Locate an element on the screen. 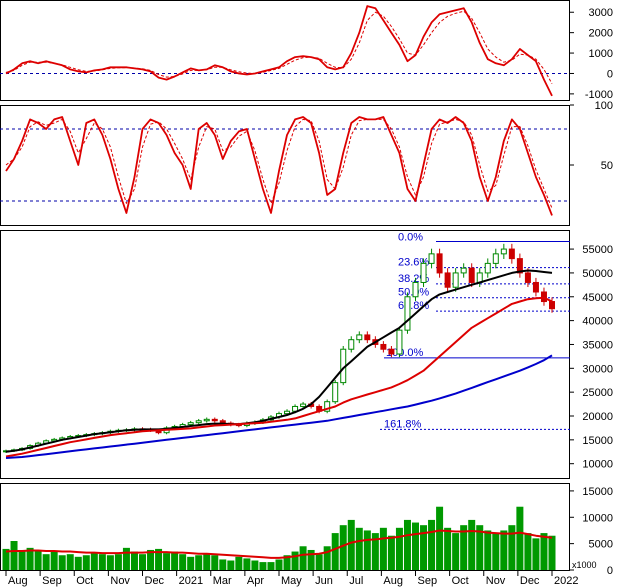 This screenshot has height=588, width=617. x-tick-label: 2021 is located at coordinates (191, 581).